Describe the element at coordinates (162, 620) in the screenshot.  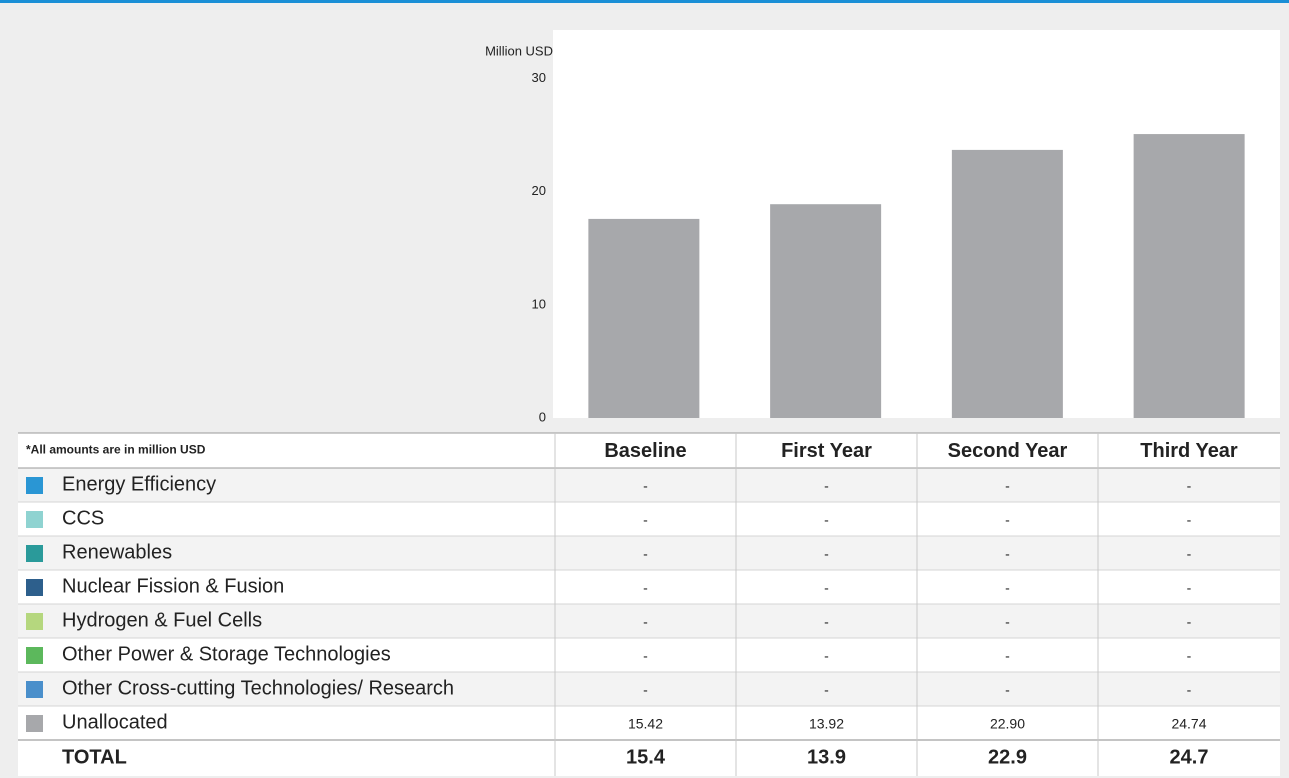
I see `row-label: Hydrogen & Fuel Cells` at that location.